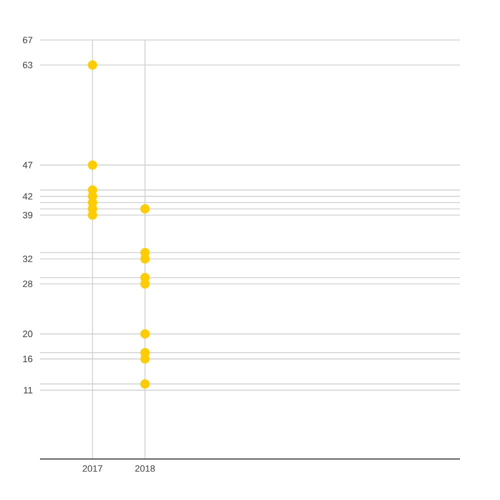 This screenshot has width=500, height=500. Describe the element at coordinates (145, 468) in the screenshot. I see `x-tick-label: 2018` at that location.